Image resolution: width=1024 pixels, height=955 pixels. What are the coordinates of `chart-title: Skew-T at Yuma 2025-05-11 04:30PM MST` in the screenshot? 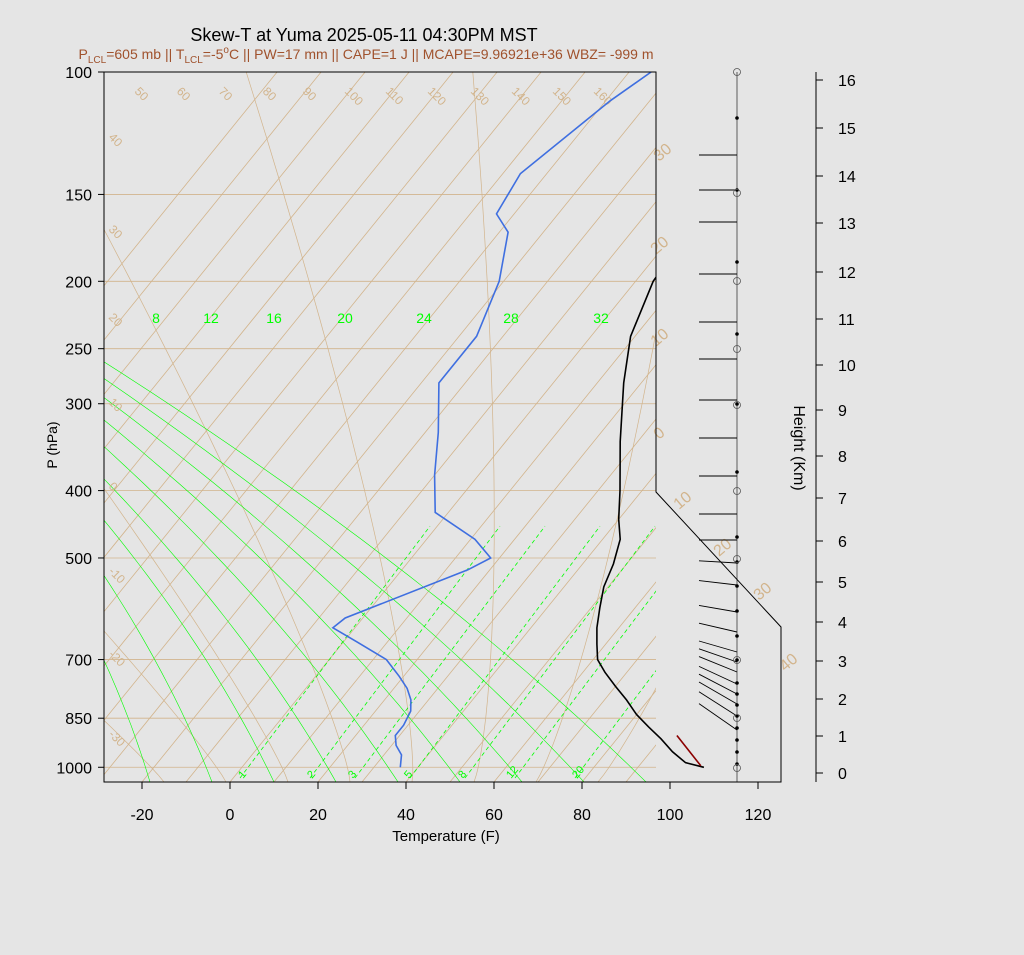 It's located at (363, 35).